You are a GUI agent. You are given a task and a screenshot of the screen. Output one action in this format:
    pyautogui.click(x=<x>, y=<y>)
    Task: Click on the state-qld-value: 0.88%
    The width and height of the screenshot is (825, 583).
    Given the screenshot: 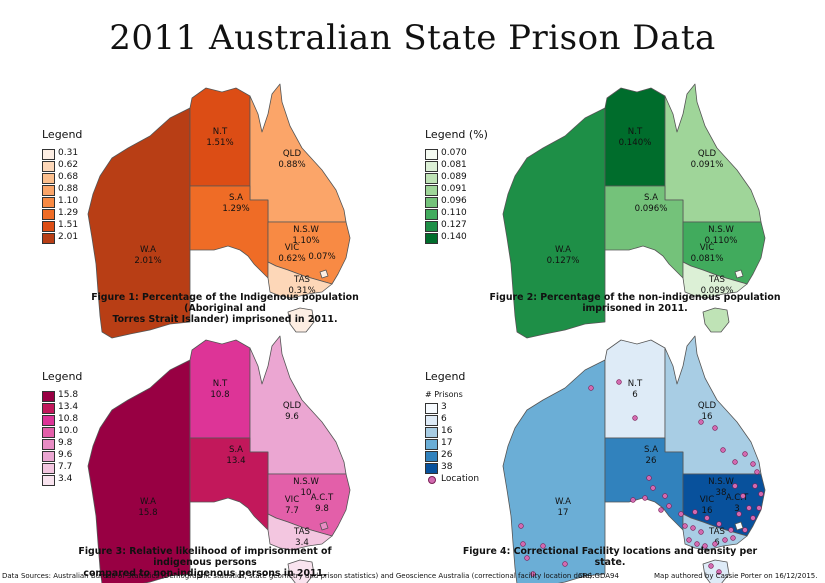 What is the action you would take?
    pyautogui.click(x=291, y=165)
    